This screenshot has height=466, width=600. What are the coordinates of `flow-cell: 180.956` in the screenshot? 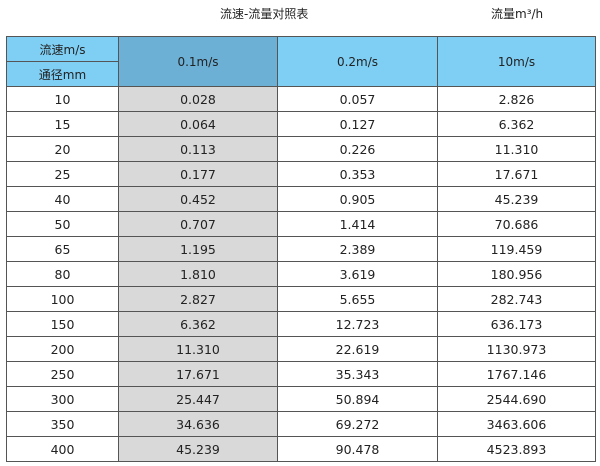 It's located at (516, 274).